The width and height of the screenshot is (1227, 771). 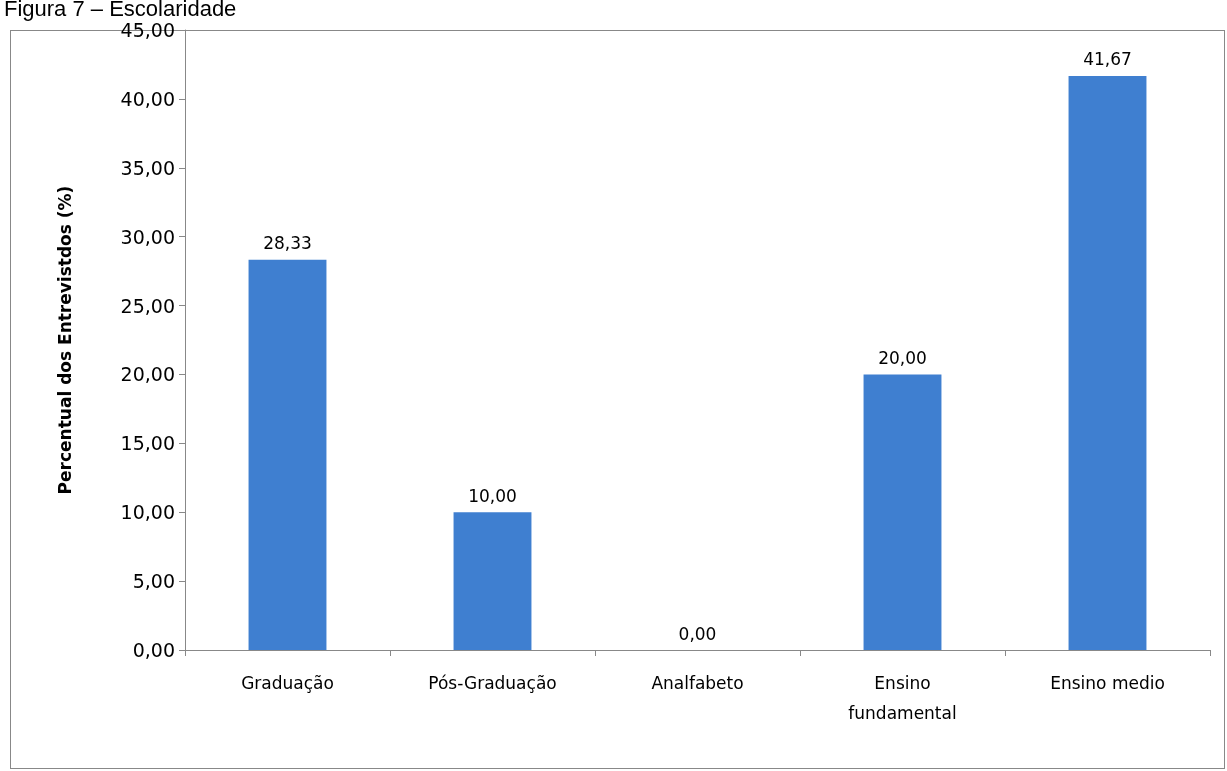 I want to click on x-tick-label: Analfabeto, so click(x=697, y=683).